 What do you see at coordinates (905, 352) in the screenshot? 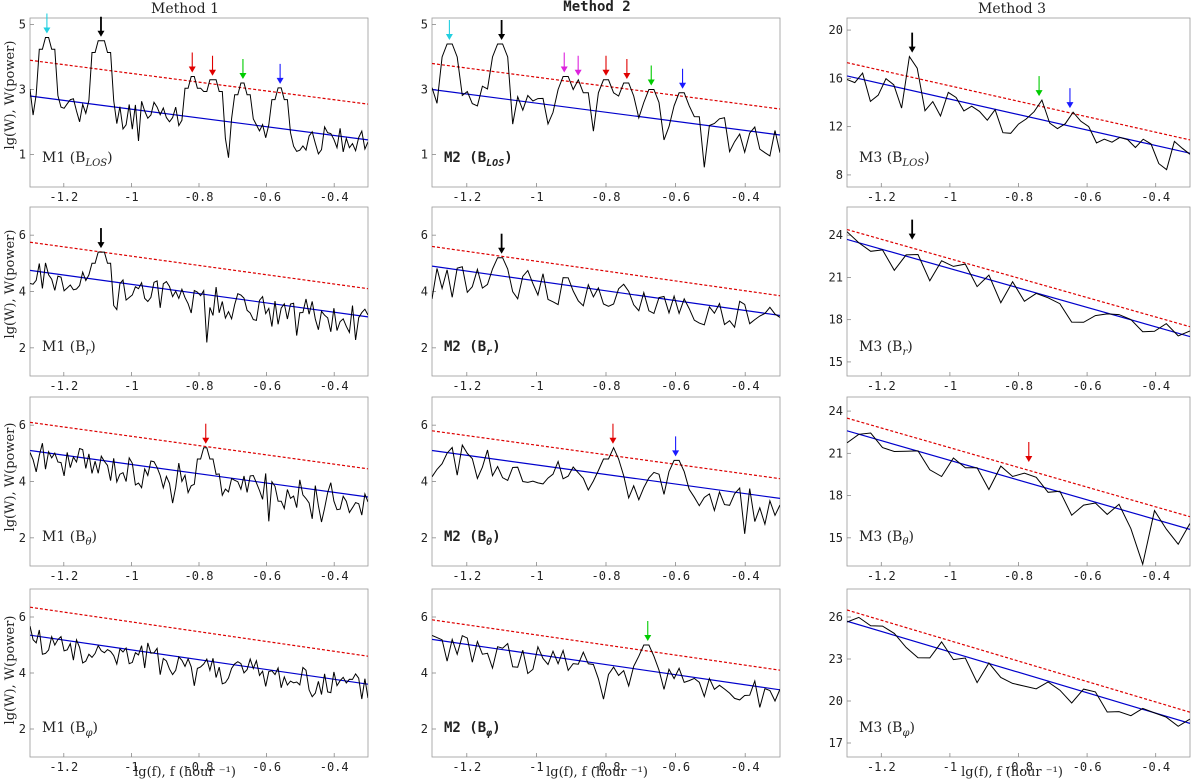
I see `panel-label-sub: r` at bounding box center [905, 352].